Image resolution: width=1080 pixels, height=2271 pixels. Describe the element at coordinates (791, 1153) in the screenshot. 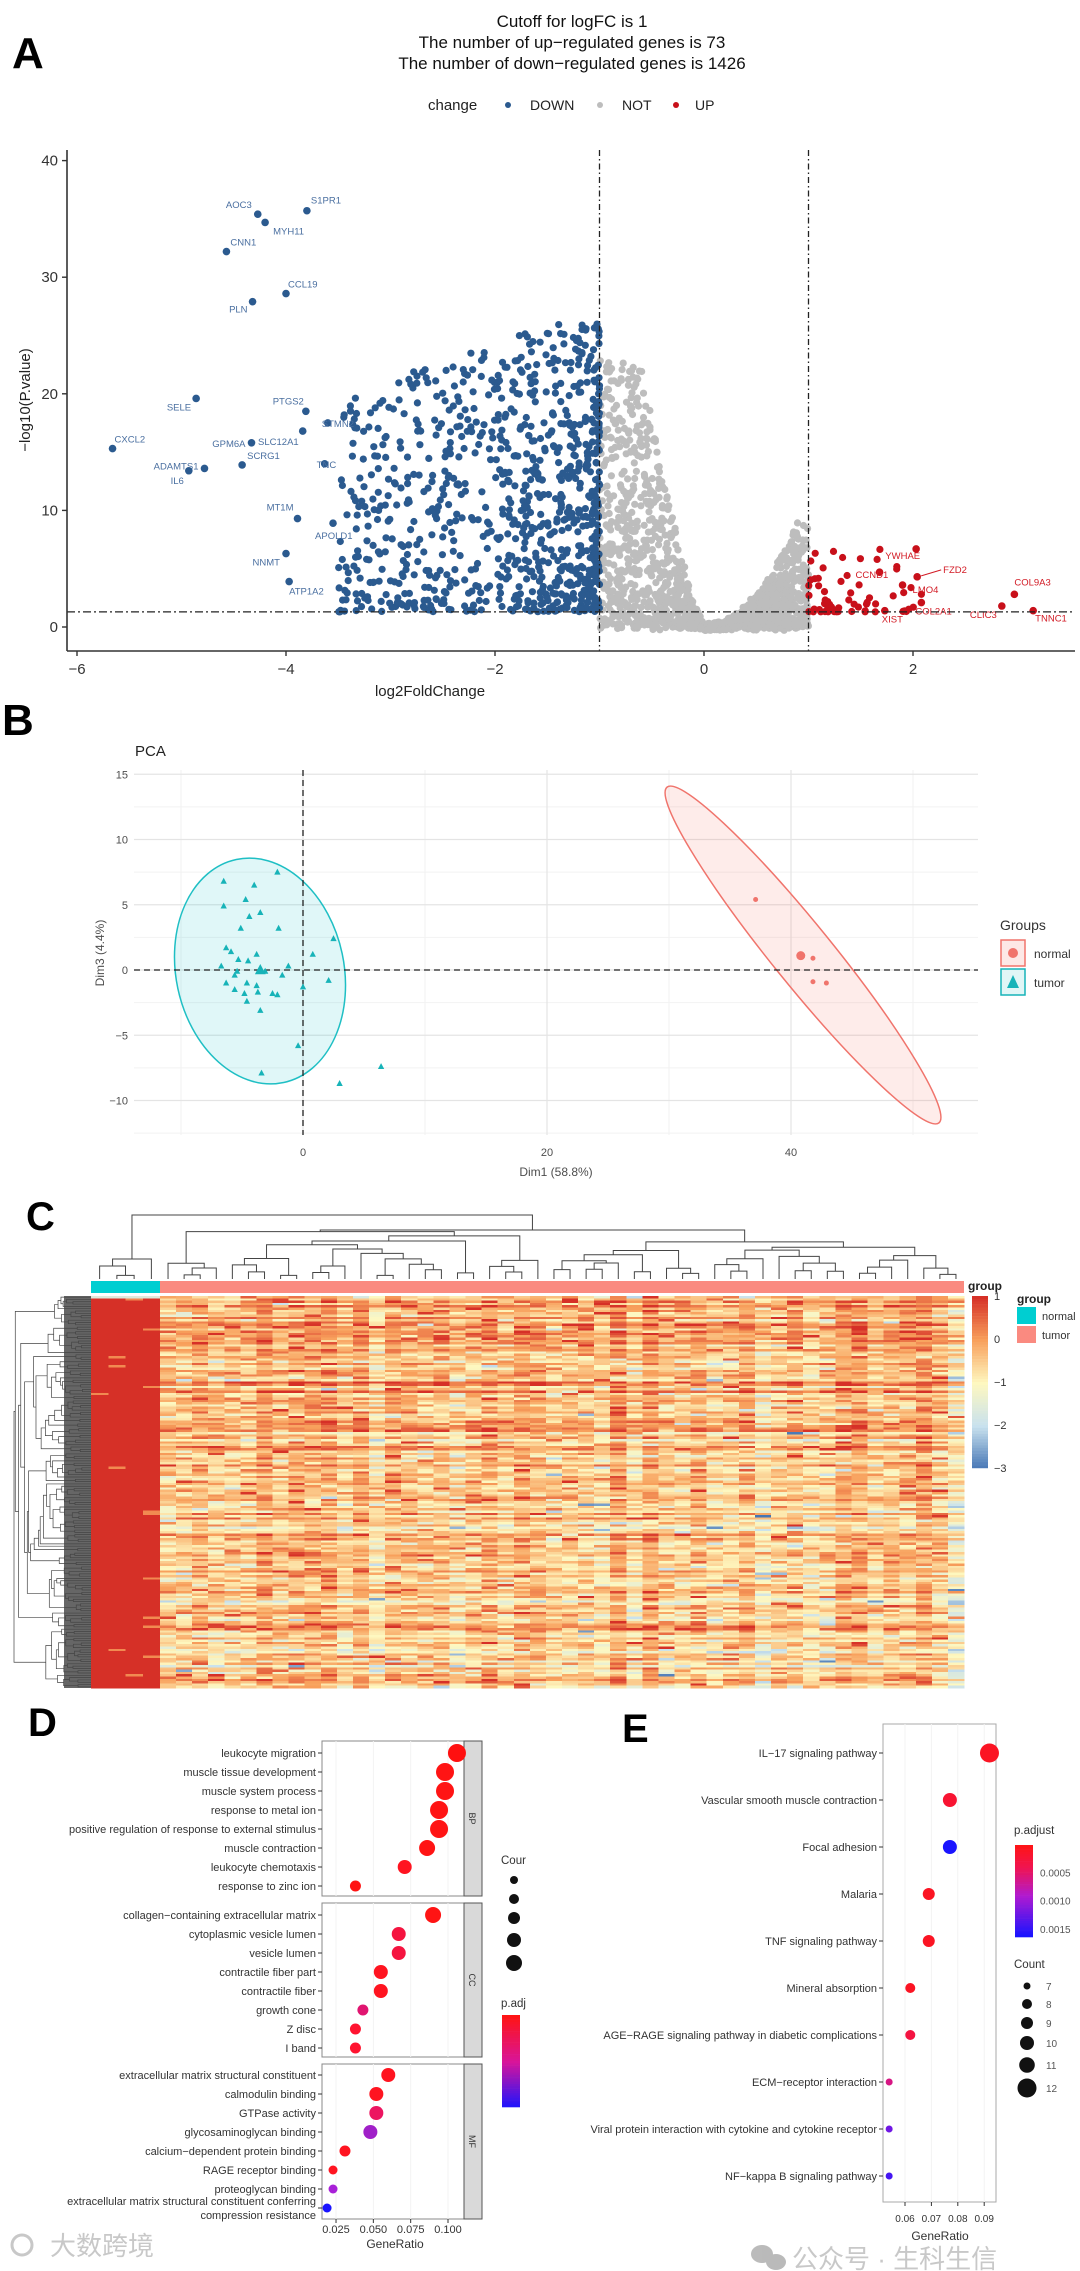

I see `x-tick-label: 40` at that location.